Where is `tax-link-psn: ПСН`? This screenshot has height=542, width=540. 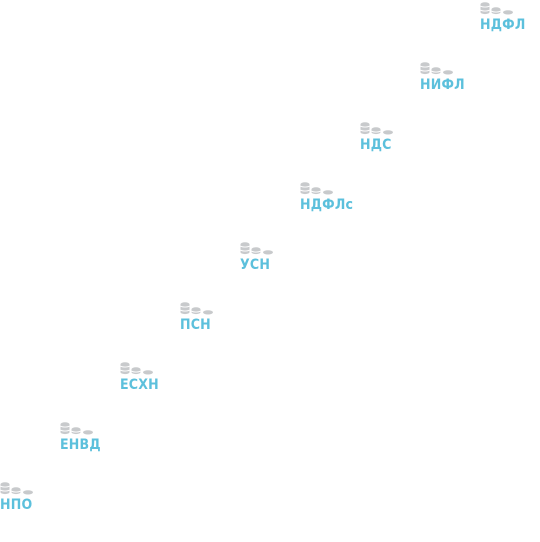 tax-link-psn: ПСН is located at coordinates (198, 317).